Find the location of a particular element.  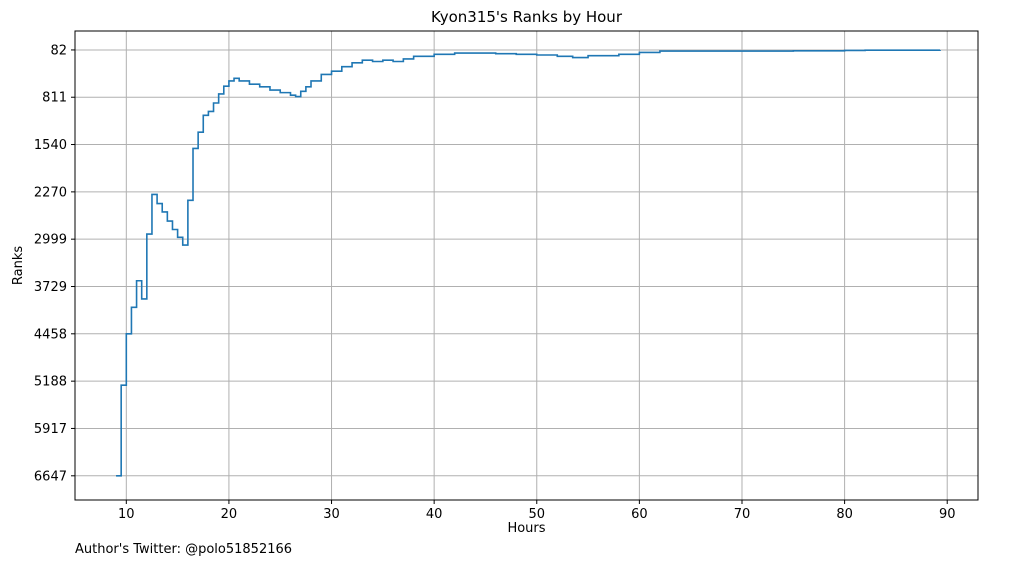

y-axis-ticks: 82 811 1540 2270 2999 3729 4458 5188 5917 6647 is located at coordinates (54, 263).